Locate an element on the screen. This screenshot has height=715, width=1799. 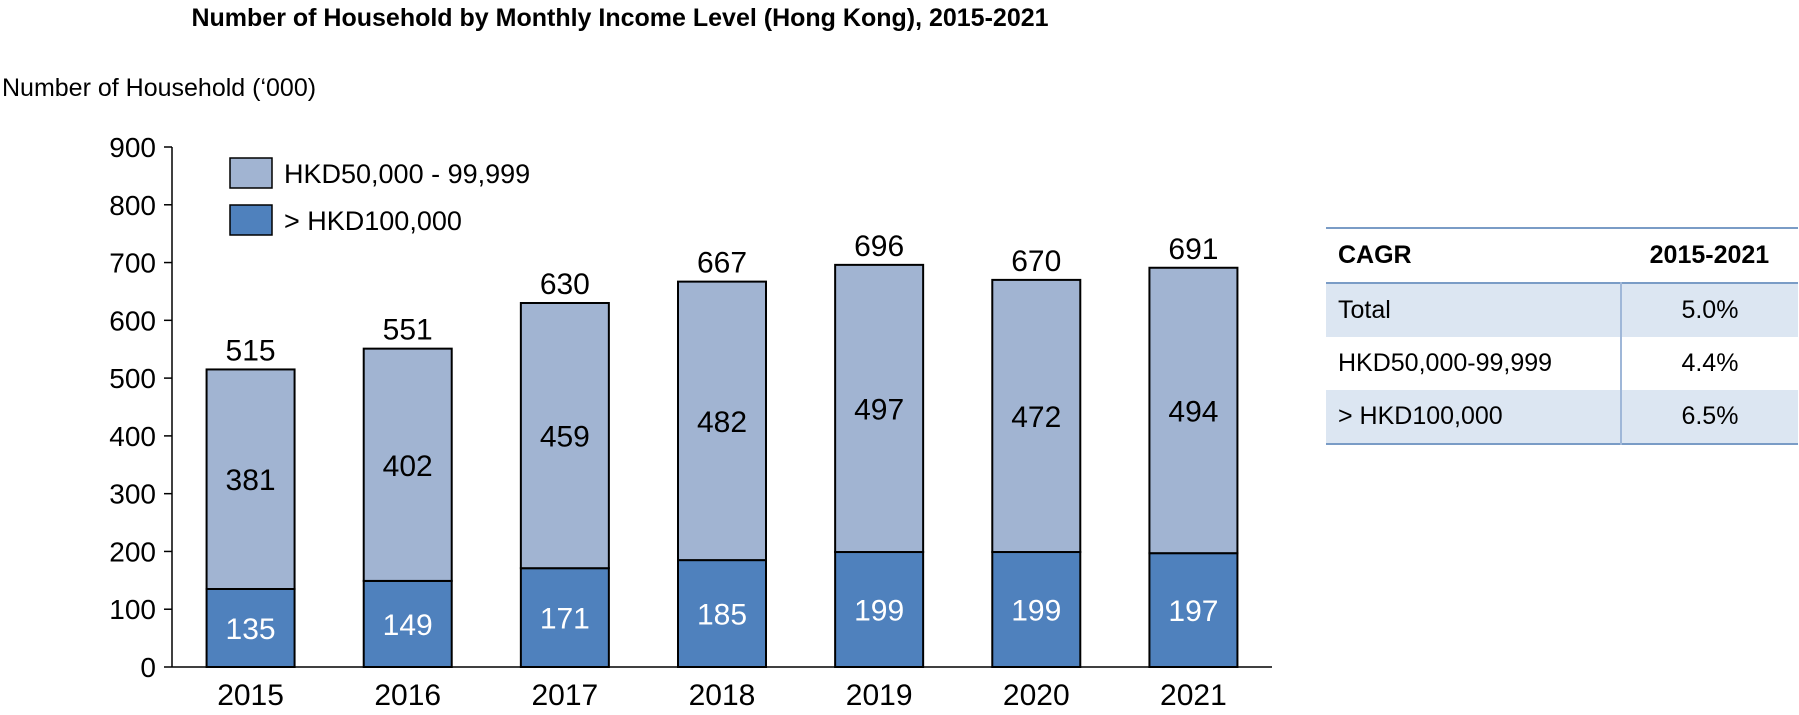
data-label-total: 691 is located at coordinates (1193, 249).